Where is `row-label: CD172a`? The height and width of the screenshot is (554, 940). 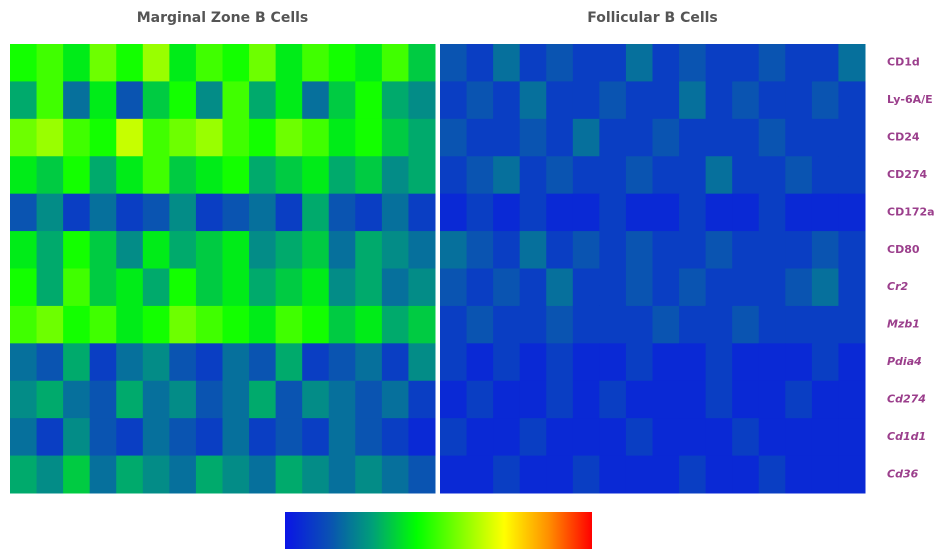 row-label: CD172a is located at coordinates (911, 211).